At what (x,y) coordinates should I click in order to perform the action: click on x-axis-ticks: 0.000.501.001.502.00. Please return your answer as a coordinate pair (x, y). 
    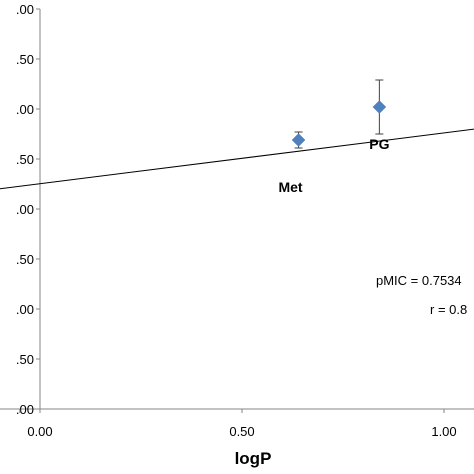
    Looking at the image, I should click on (238, 424).